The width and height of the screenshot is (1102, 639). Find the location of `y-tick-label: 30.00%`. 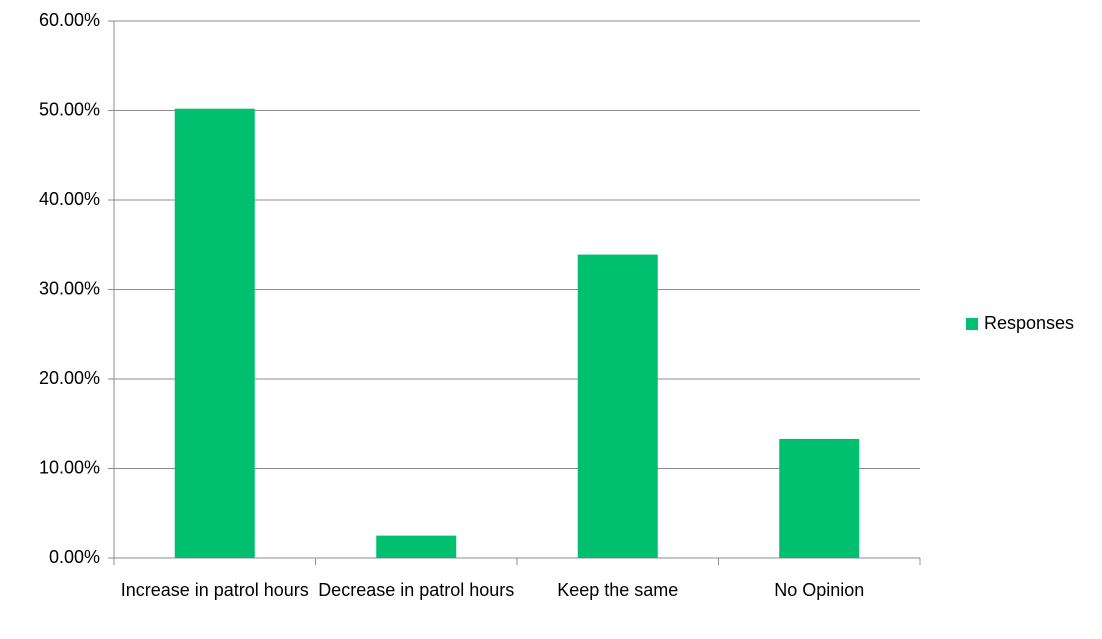

y-tick-label: 30.00% is located at coordinates (69, 288).